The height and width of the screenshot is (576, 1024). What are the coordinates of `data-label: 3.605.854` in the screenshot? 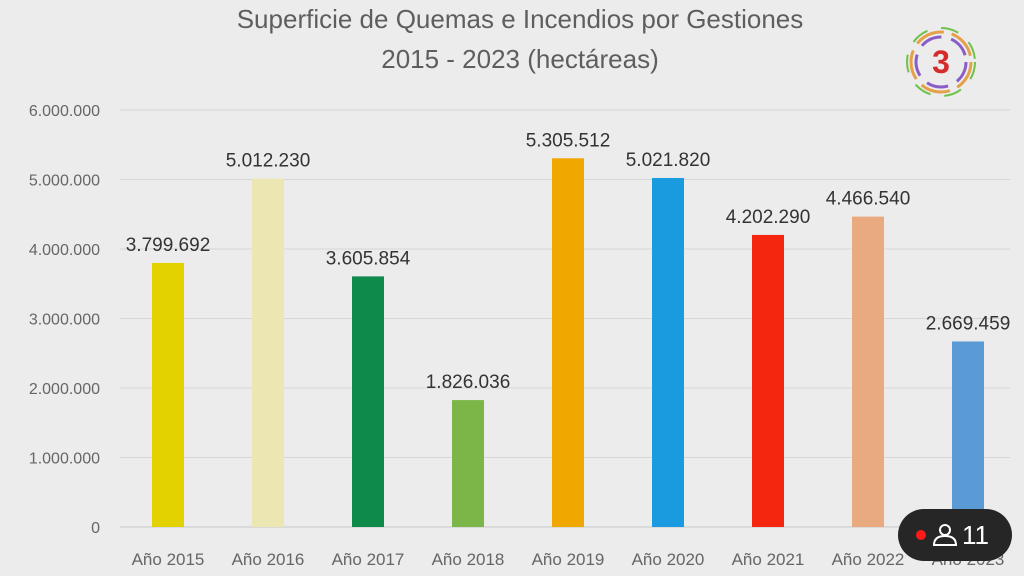 It's located at (368, 258).